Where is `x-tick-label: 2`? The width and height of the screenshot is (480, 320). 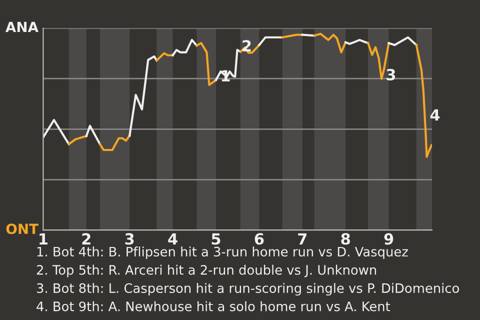 x-tick-label: 2 is located at coordinates (86, 238).